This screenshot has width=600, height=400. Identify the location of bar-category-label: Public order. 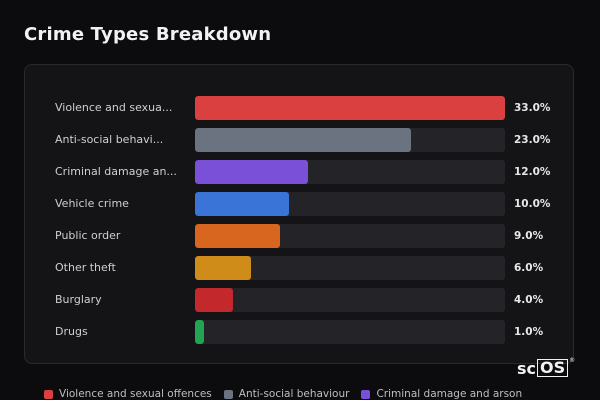
(88, 235).